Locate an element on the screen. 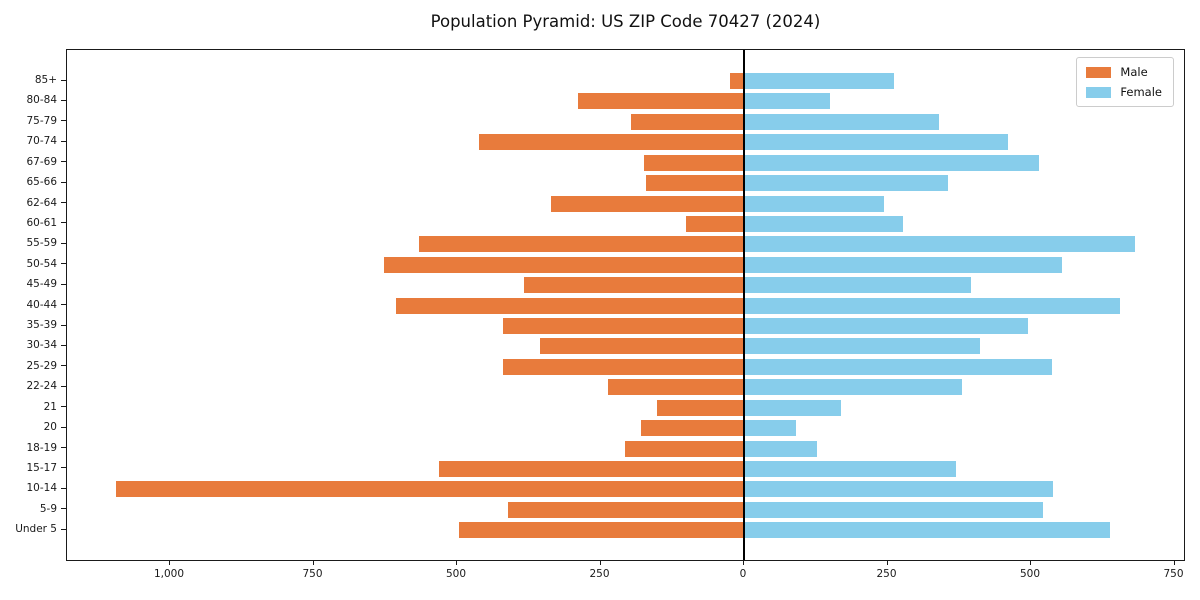 The image size is (1200, 600). y-tick-label: 55-59 is located at coordinates (41, 243).